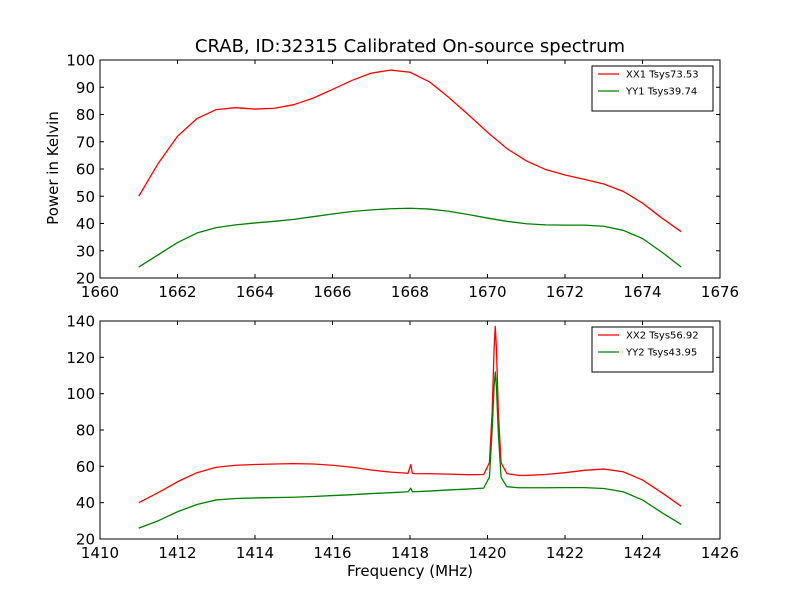 This screenshot has width=800, height=600. What do you see at coordinates (53, 168) in the screenshot?
I see `top-y-axis-label: Power in Kelvin` at bounding box center [53, 168].